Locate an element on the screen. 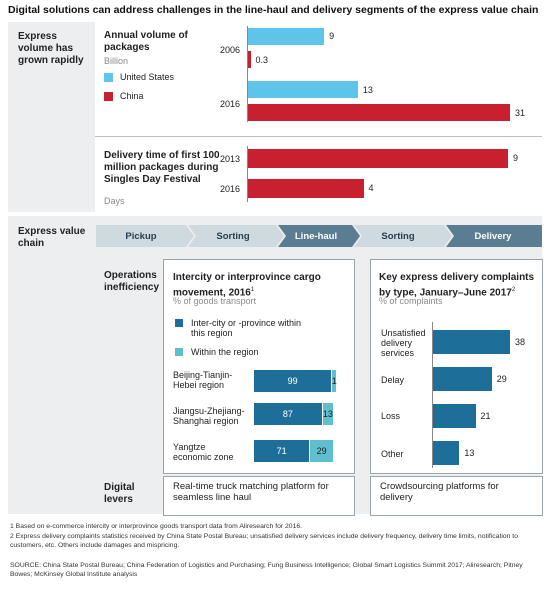  volume-bar-us-2016 is located at coordinates (303, 89).